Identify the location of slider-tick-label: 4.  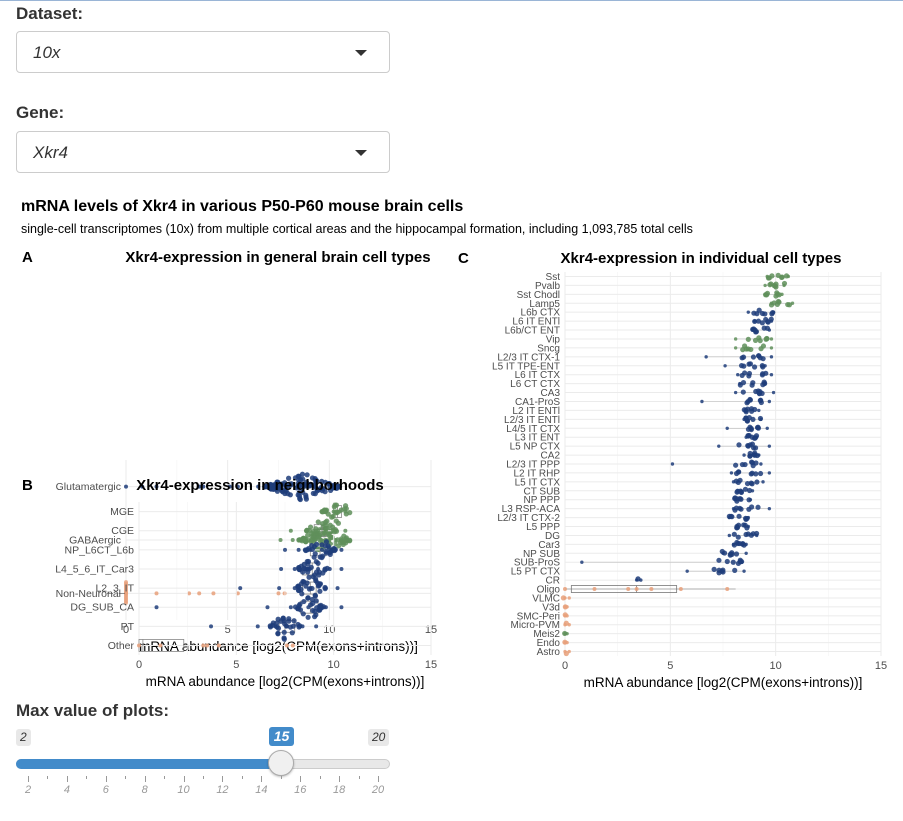
(66, 790).